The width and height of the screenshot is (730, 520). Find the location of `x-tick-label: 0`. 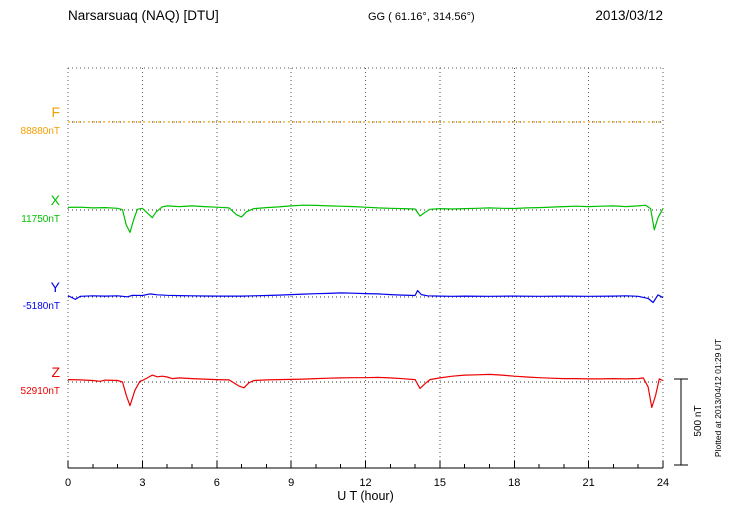

x-tick-label: 0 is located at coordinates (68, 483).